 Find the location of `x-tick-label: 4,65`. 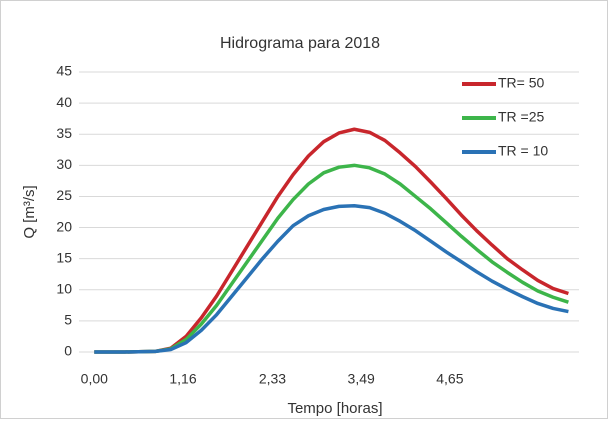

x-tick-label: 4,65 is located at coordinates (449, 379).